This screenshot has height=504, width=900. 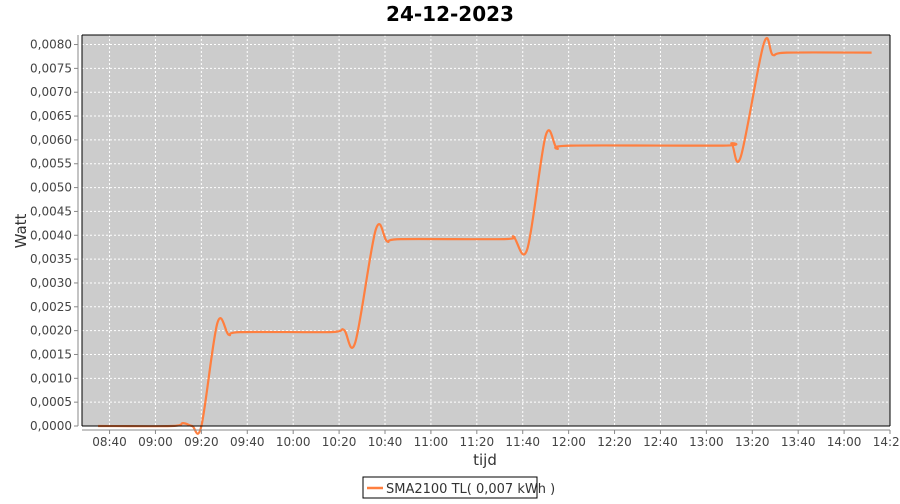 I want to click on y-tick-label: 0,0005, so click(x=51, y=402).